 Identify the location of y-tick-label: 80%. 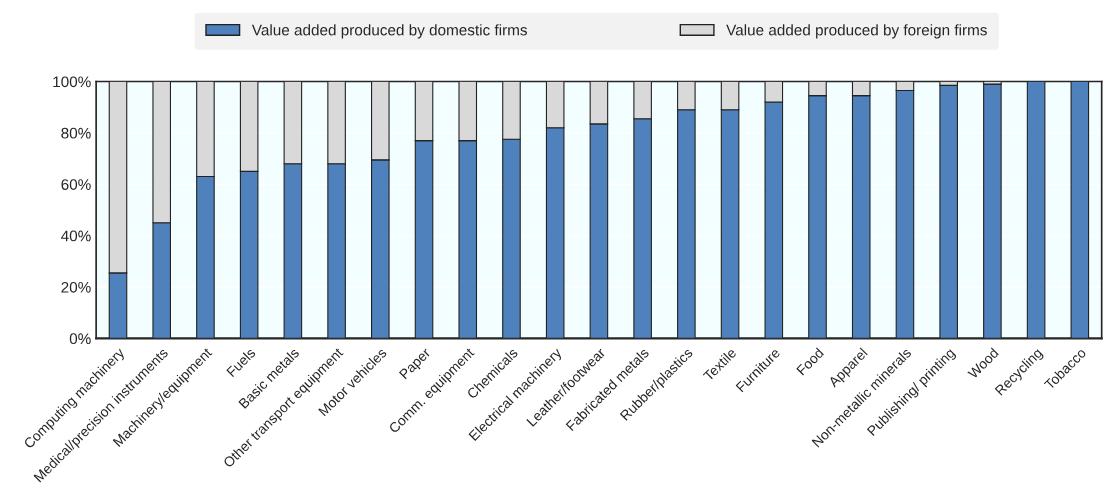
(76, 133).